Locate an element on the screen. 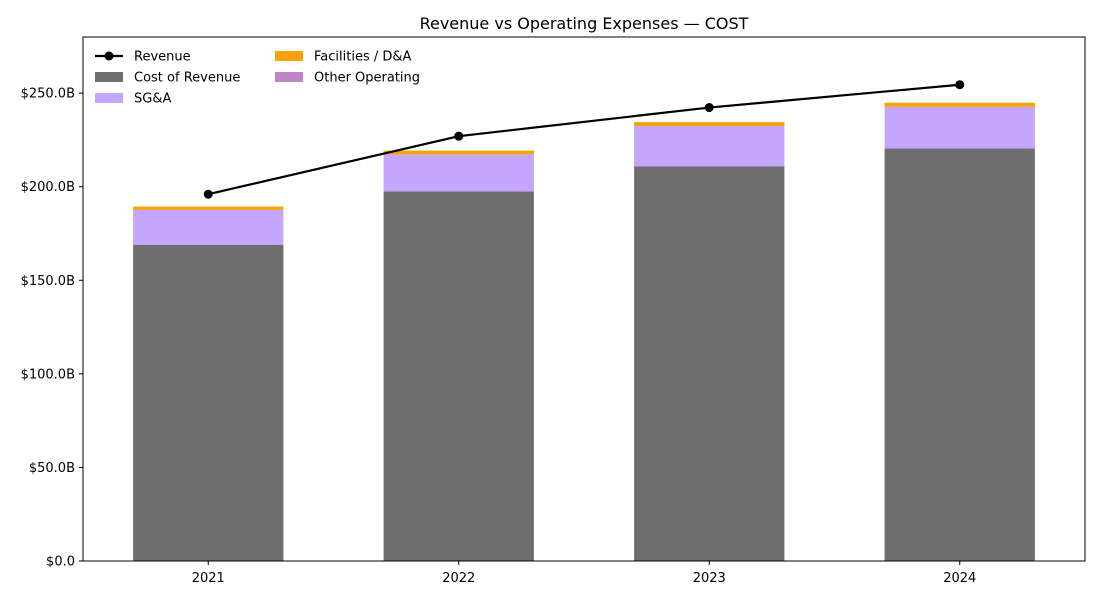 Image resolution: width=1100 pixels, height=604 pixels. legend-label: Facilities / D&A is located at coordinates (363, 57).